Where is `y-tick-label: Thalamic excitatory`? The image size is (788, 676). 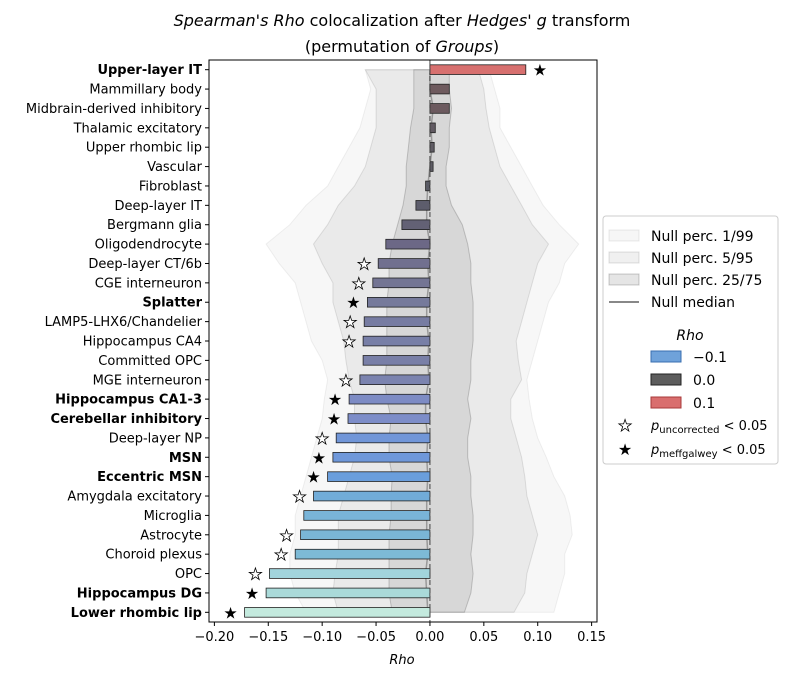 y-tick-label: Thalamic excitatory is located at coordinates (138, 128).